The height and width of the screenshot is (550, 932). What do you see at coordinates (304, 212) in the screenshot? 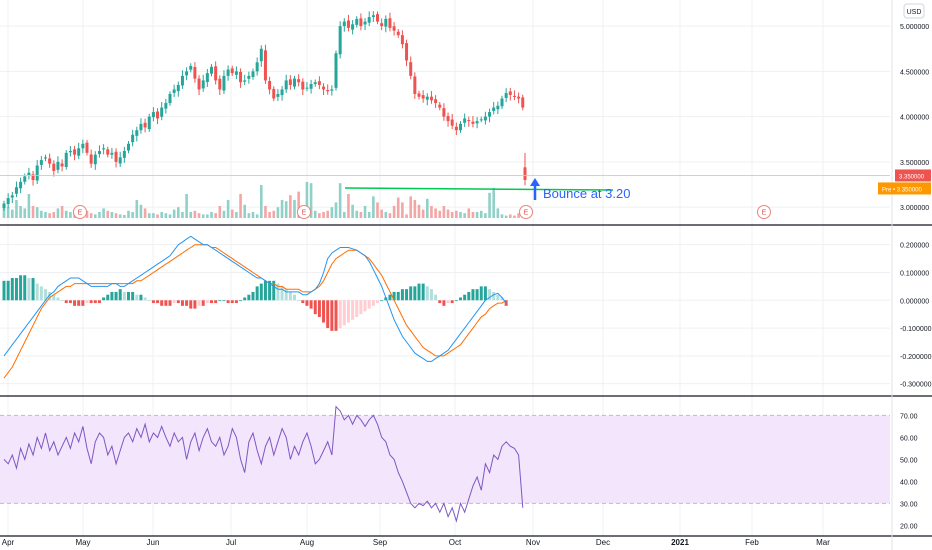
I see `earnings-marker-icon` at bounding box center [304, 212].